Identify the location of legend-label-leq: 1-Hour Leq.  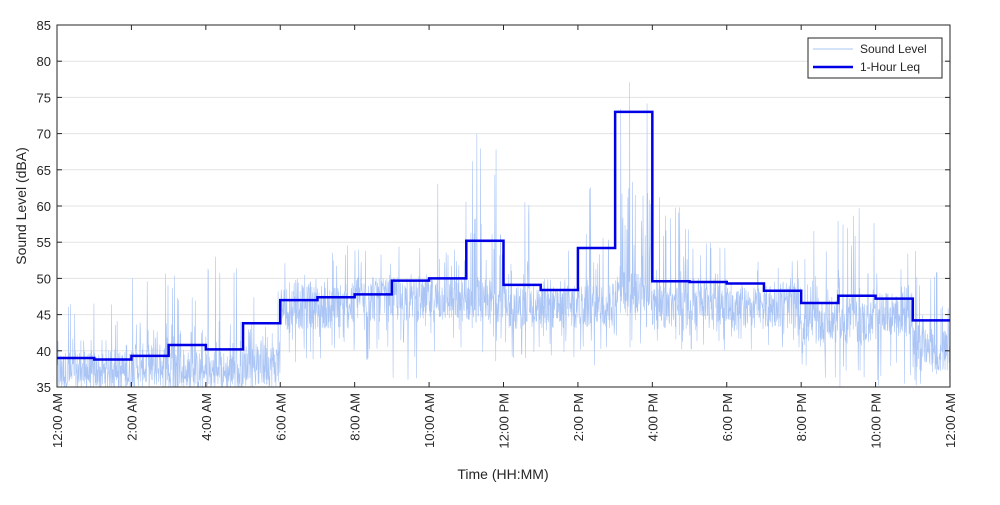
(890, 67).